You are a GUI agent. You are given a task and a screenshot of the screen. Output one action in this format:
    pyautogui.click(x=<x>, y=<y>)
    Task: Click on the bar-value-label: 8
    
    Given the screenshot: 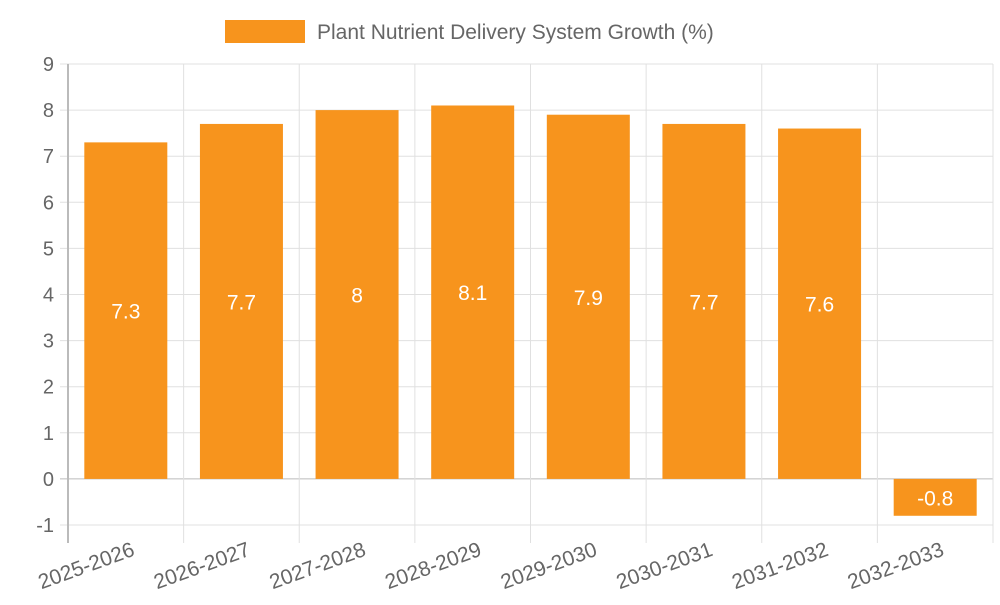 What is the action you would take?
    pyautogui.click(x=357, y=296)
    